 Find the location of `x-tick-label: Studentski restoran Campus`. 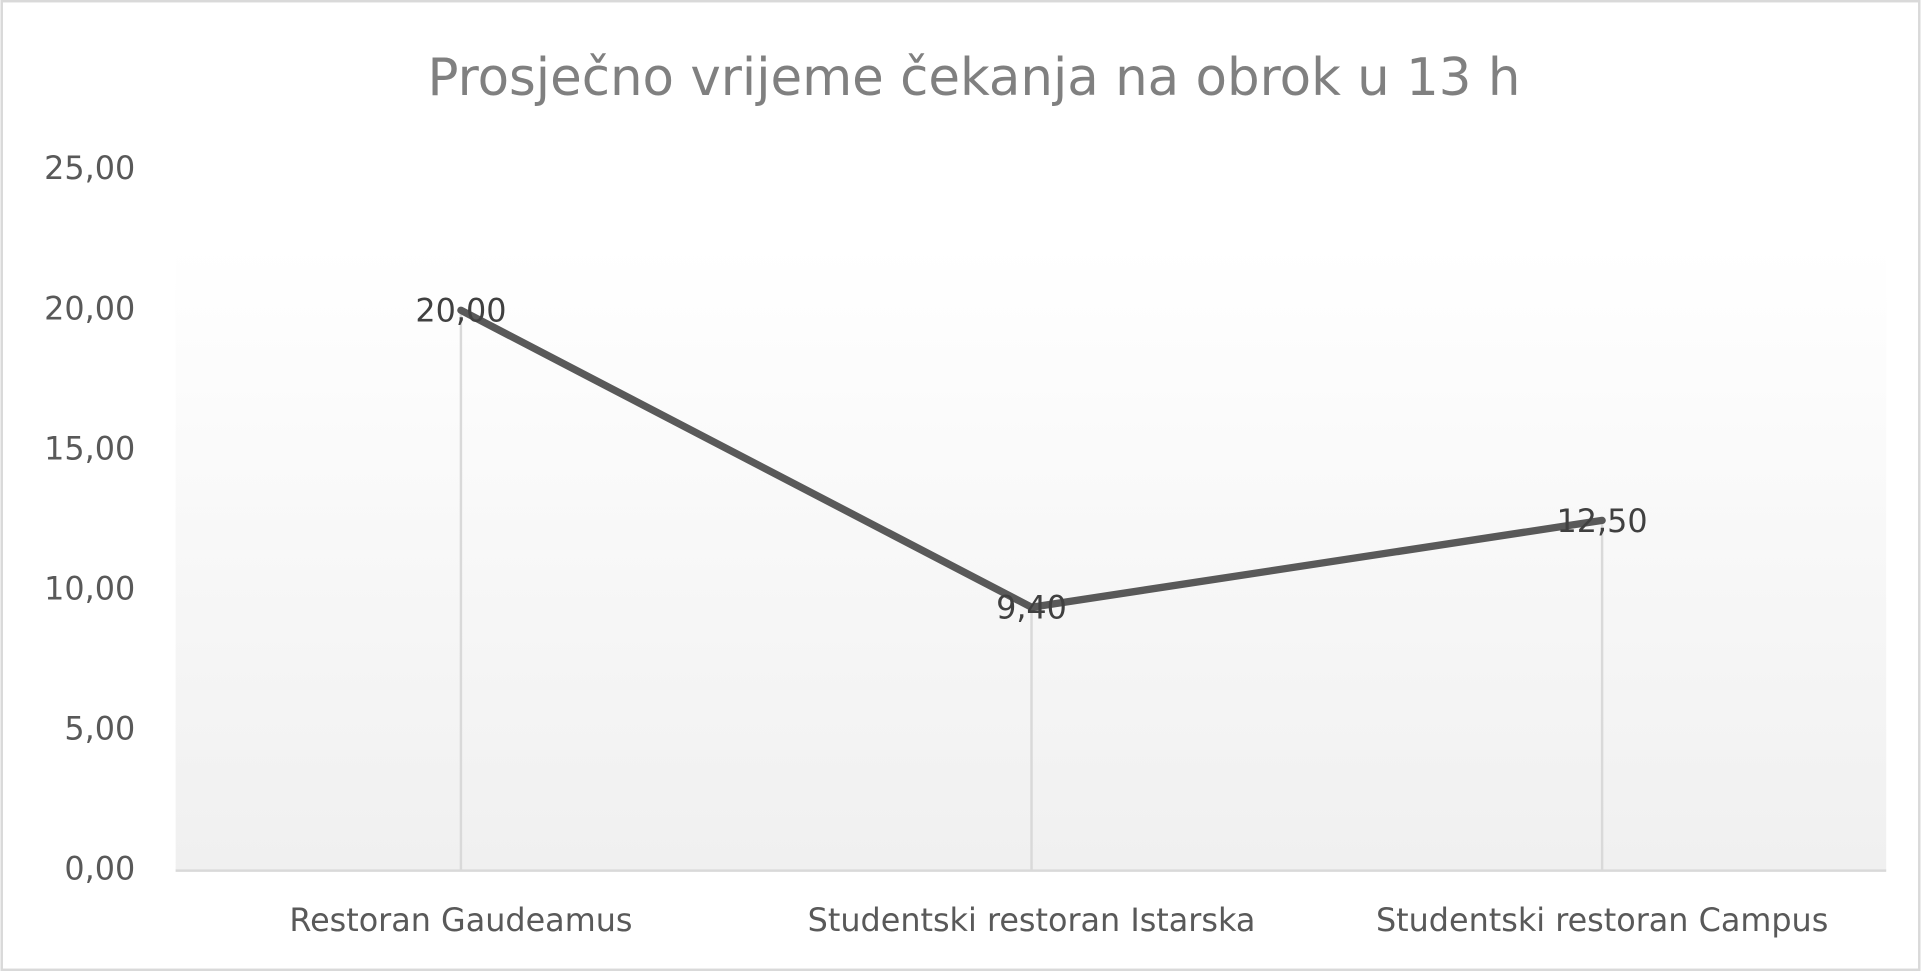

x-tick-label: Studentski restoran Campus is located at coordinates (1602, 920).